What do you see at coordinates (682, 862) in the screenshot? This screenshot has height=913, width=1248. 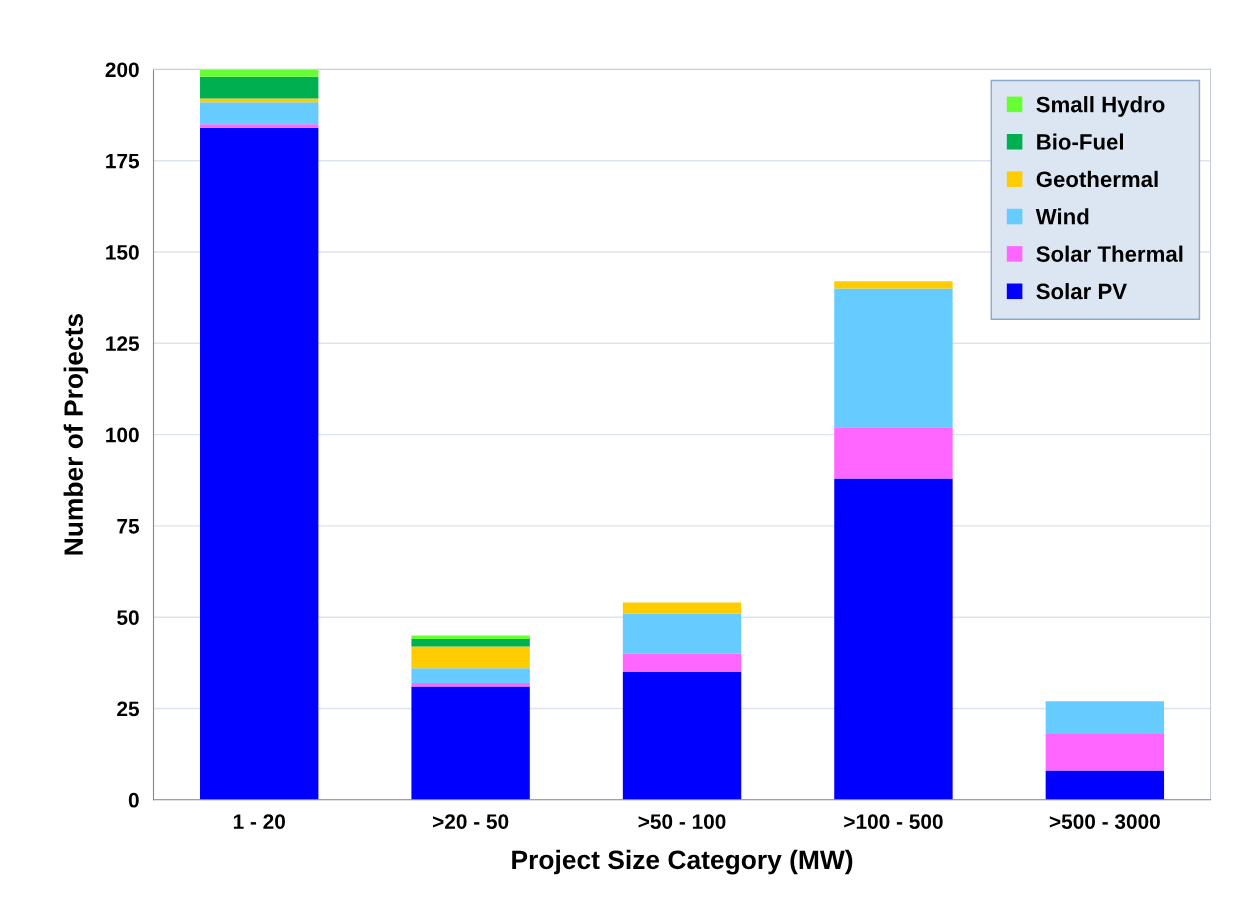 I see `x-axis-title: Project Size Category (MW)` at bounding box center [682, 862].